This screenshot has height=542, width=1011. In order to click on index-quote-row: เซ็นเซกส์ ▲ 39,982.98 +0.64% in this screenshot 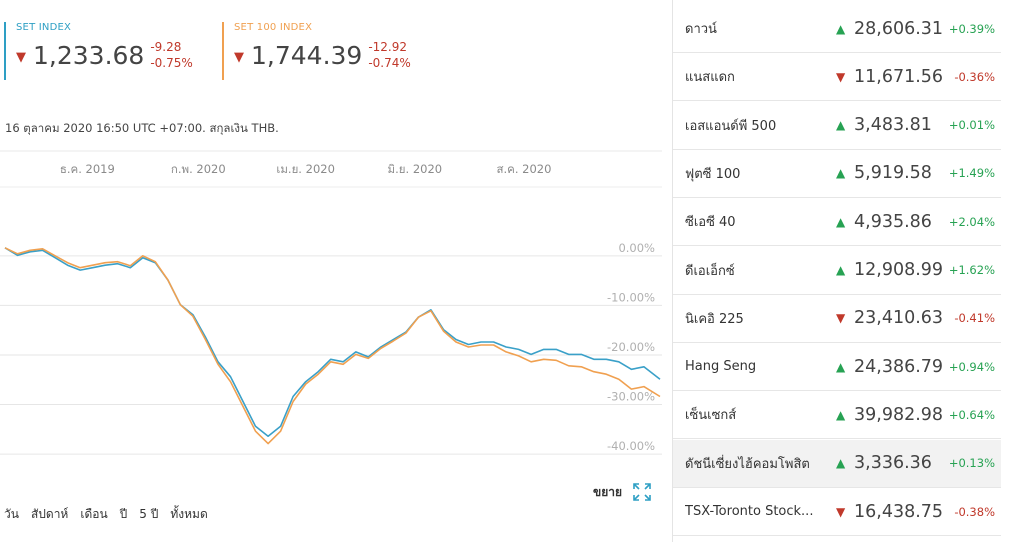, I will do `click(837, 415)`.